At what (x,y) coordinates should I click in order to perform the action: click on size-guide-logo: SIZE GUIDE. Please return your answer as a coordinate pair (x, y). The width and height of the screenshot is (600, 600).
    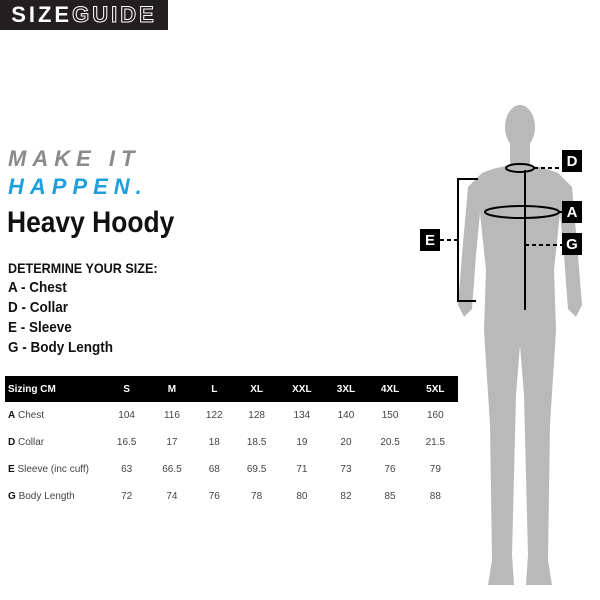
    Looking at the image, I should click on (84, 15).